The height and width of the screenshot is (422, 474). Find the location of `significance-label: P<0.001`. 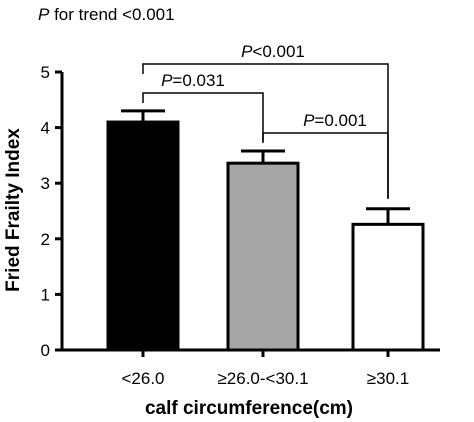

significance-label: P<0.001 is located at coordinates (273, 51).